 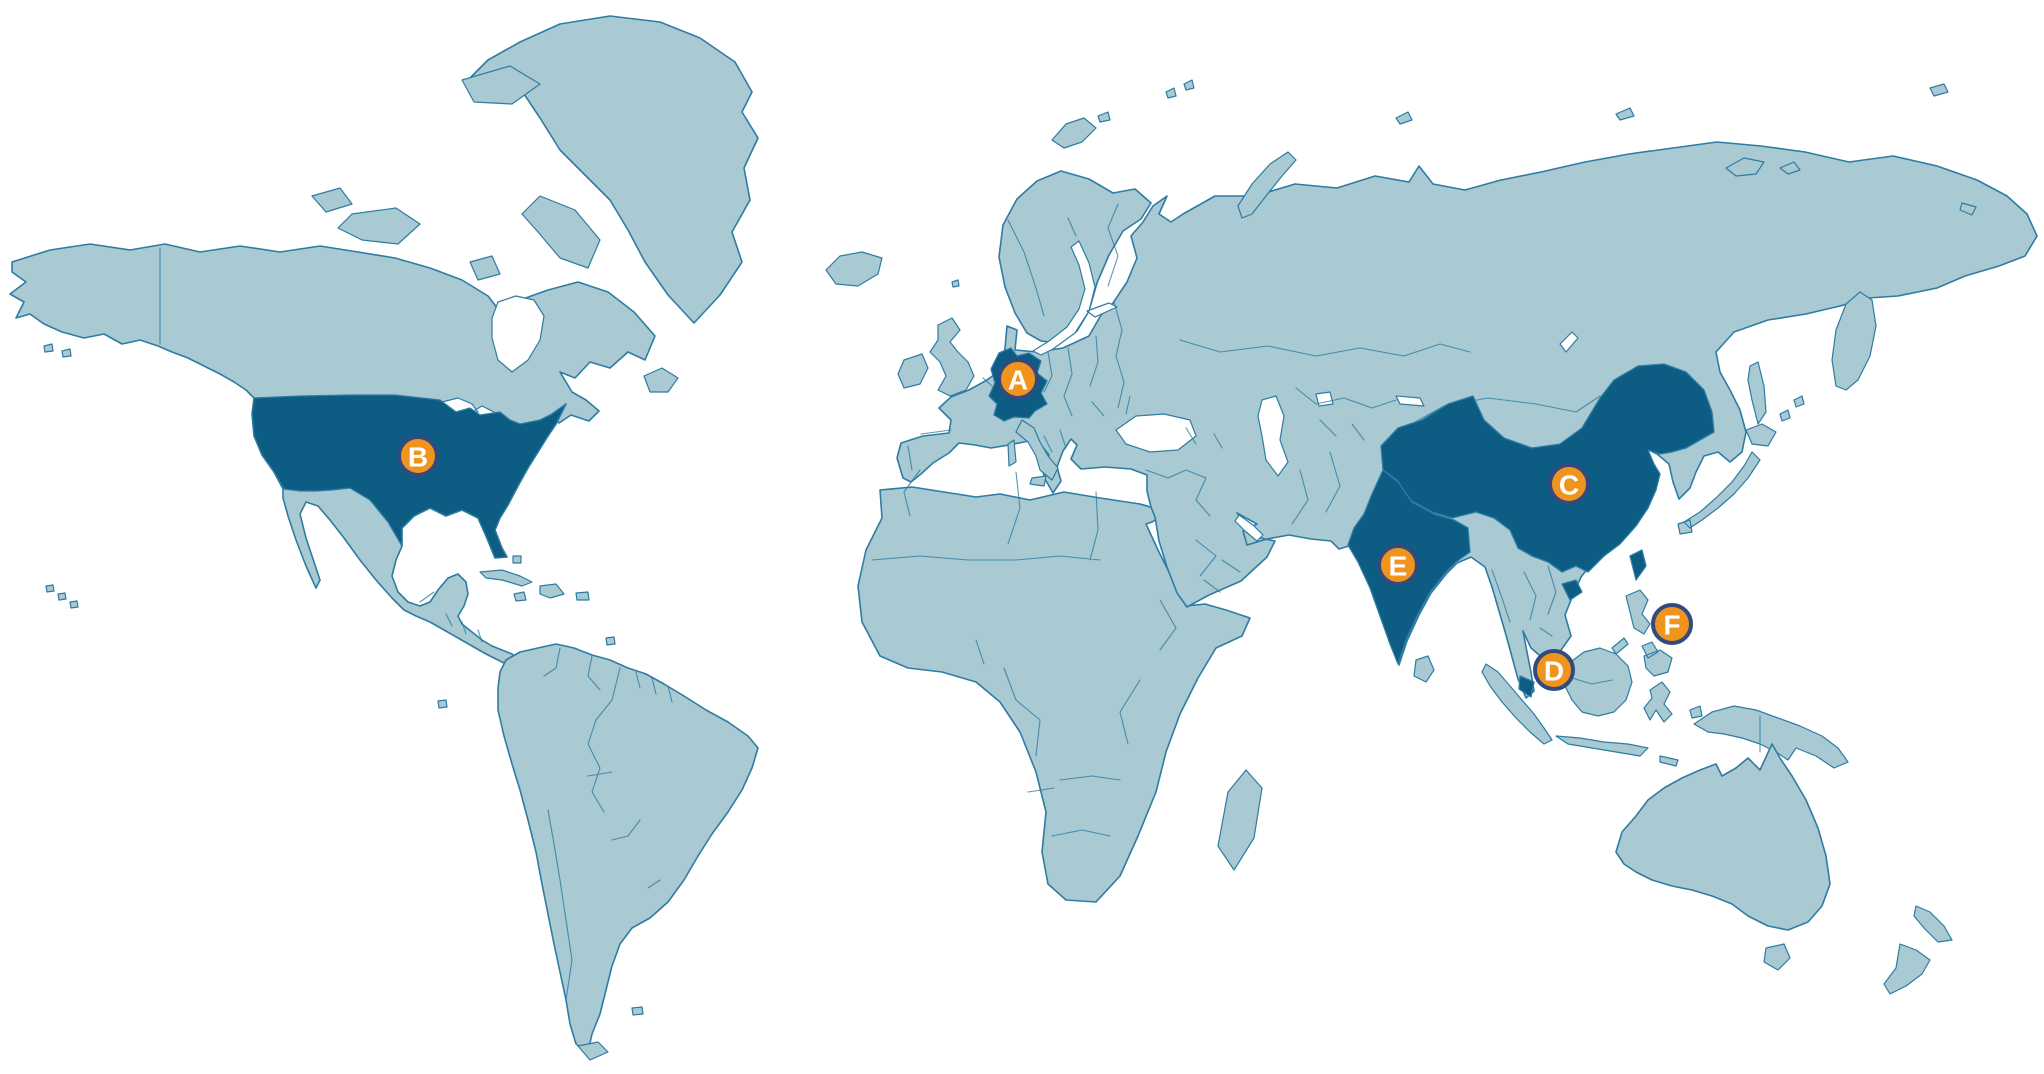 I want to click on marker-c-label: C, so click(x=1569, y=485).